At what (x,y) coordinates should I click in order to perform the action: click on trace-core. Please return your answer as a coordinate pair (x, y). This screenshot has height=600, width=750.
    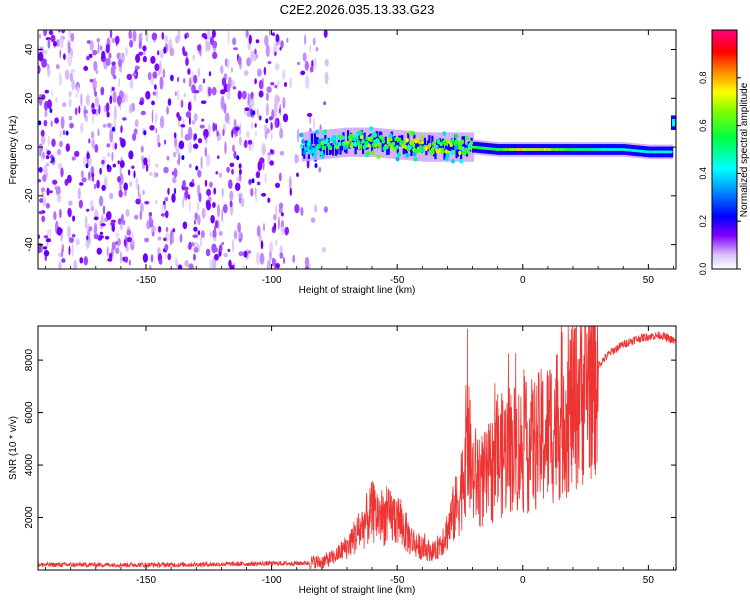
    Looking at the image, I should click on (393, 143).